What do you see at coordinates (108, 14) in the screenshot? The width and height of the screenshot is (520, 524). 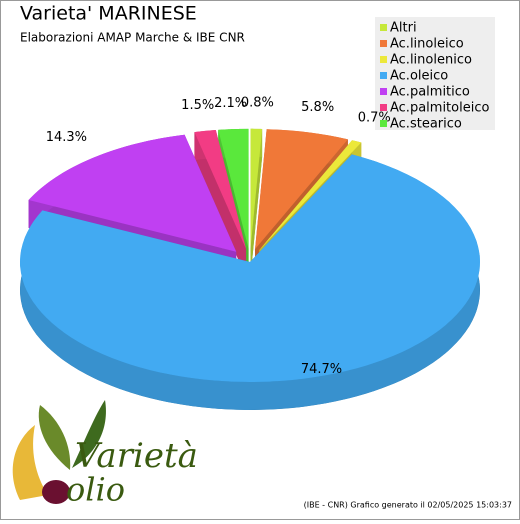 I see `chart-title: Varieta' MARINESE` at bounding box center [108, 14].